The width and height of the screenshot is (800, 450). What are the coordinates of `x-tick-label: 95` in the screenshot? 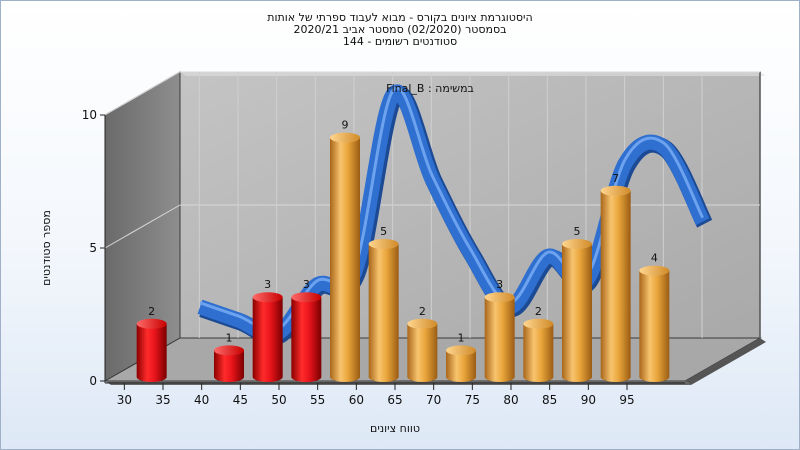 It's located at (626, 400).